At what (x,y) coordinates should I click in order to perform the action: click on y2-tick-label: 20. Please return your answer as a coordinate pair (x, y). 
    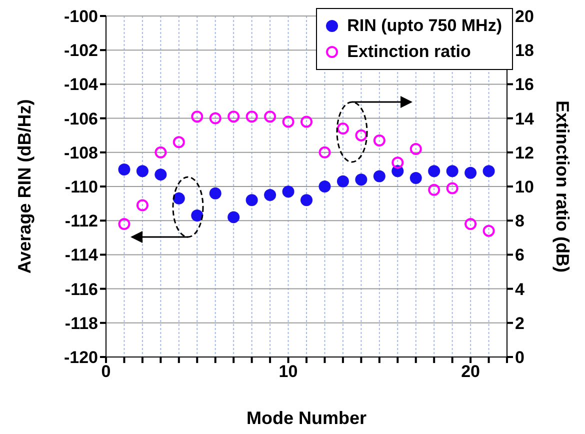
    Looking at the image, I should click on (524, 16).